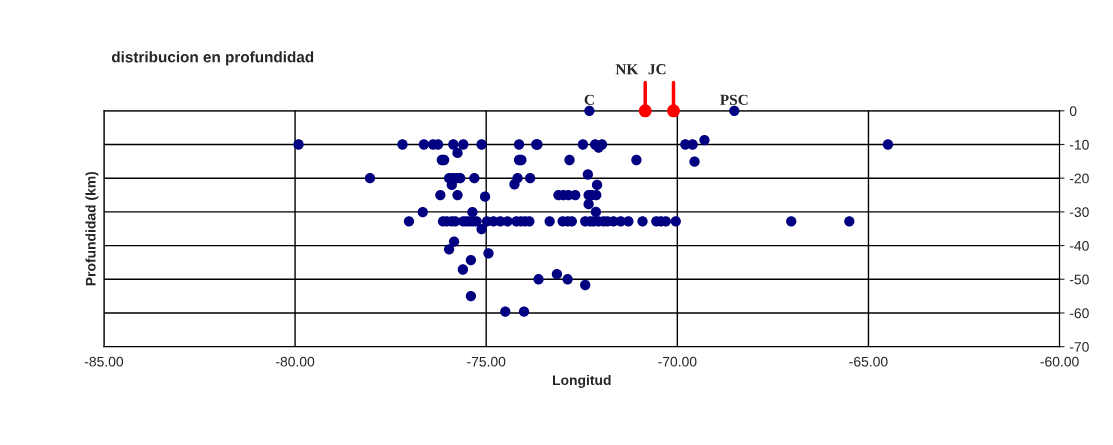  Describe the element at coordinates (1079, 279) in the screenshot. I see `y-tick-label: -50` at that location.